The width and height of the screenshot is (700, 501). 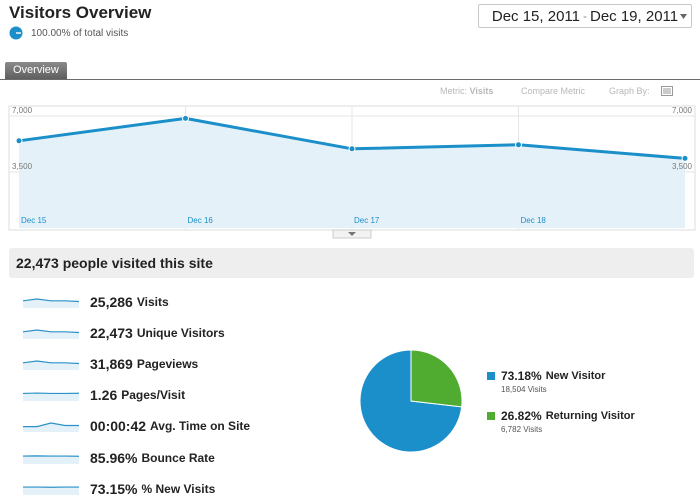 What do you see at coordinates (436, 378) in the screenshot?
I see `pie-slice-returning-visitor` at bounding box center [436, 378].